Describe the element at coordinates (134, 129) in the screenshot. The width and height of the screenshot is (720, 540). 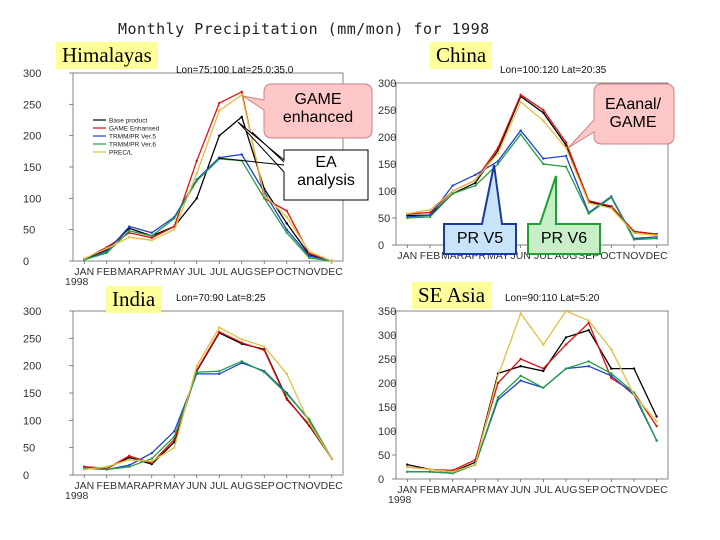
I see `legend-label: GAME Enhansed` at that location.